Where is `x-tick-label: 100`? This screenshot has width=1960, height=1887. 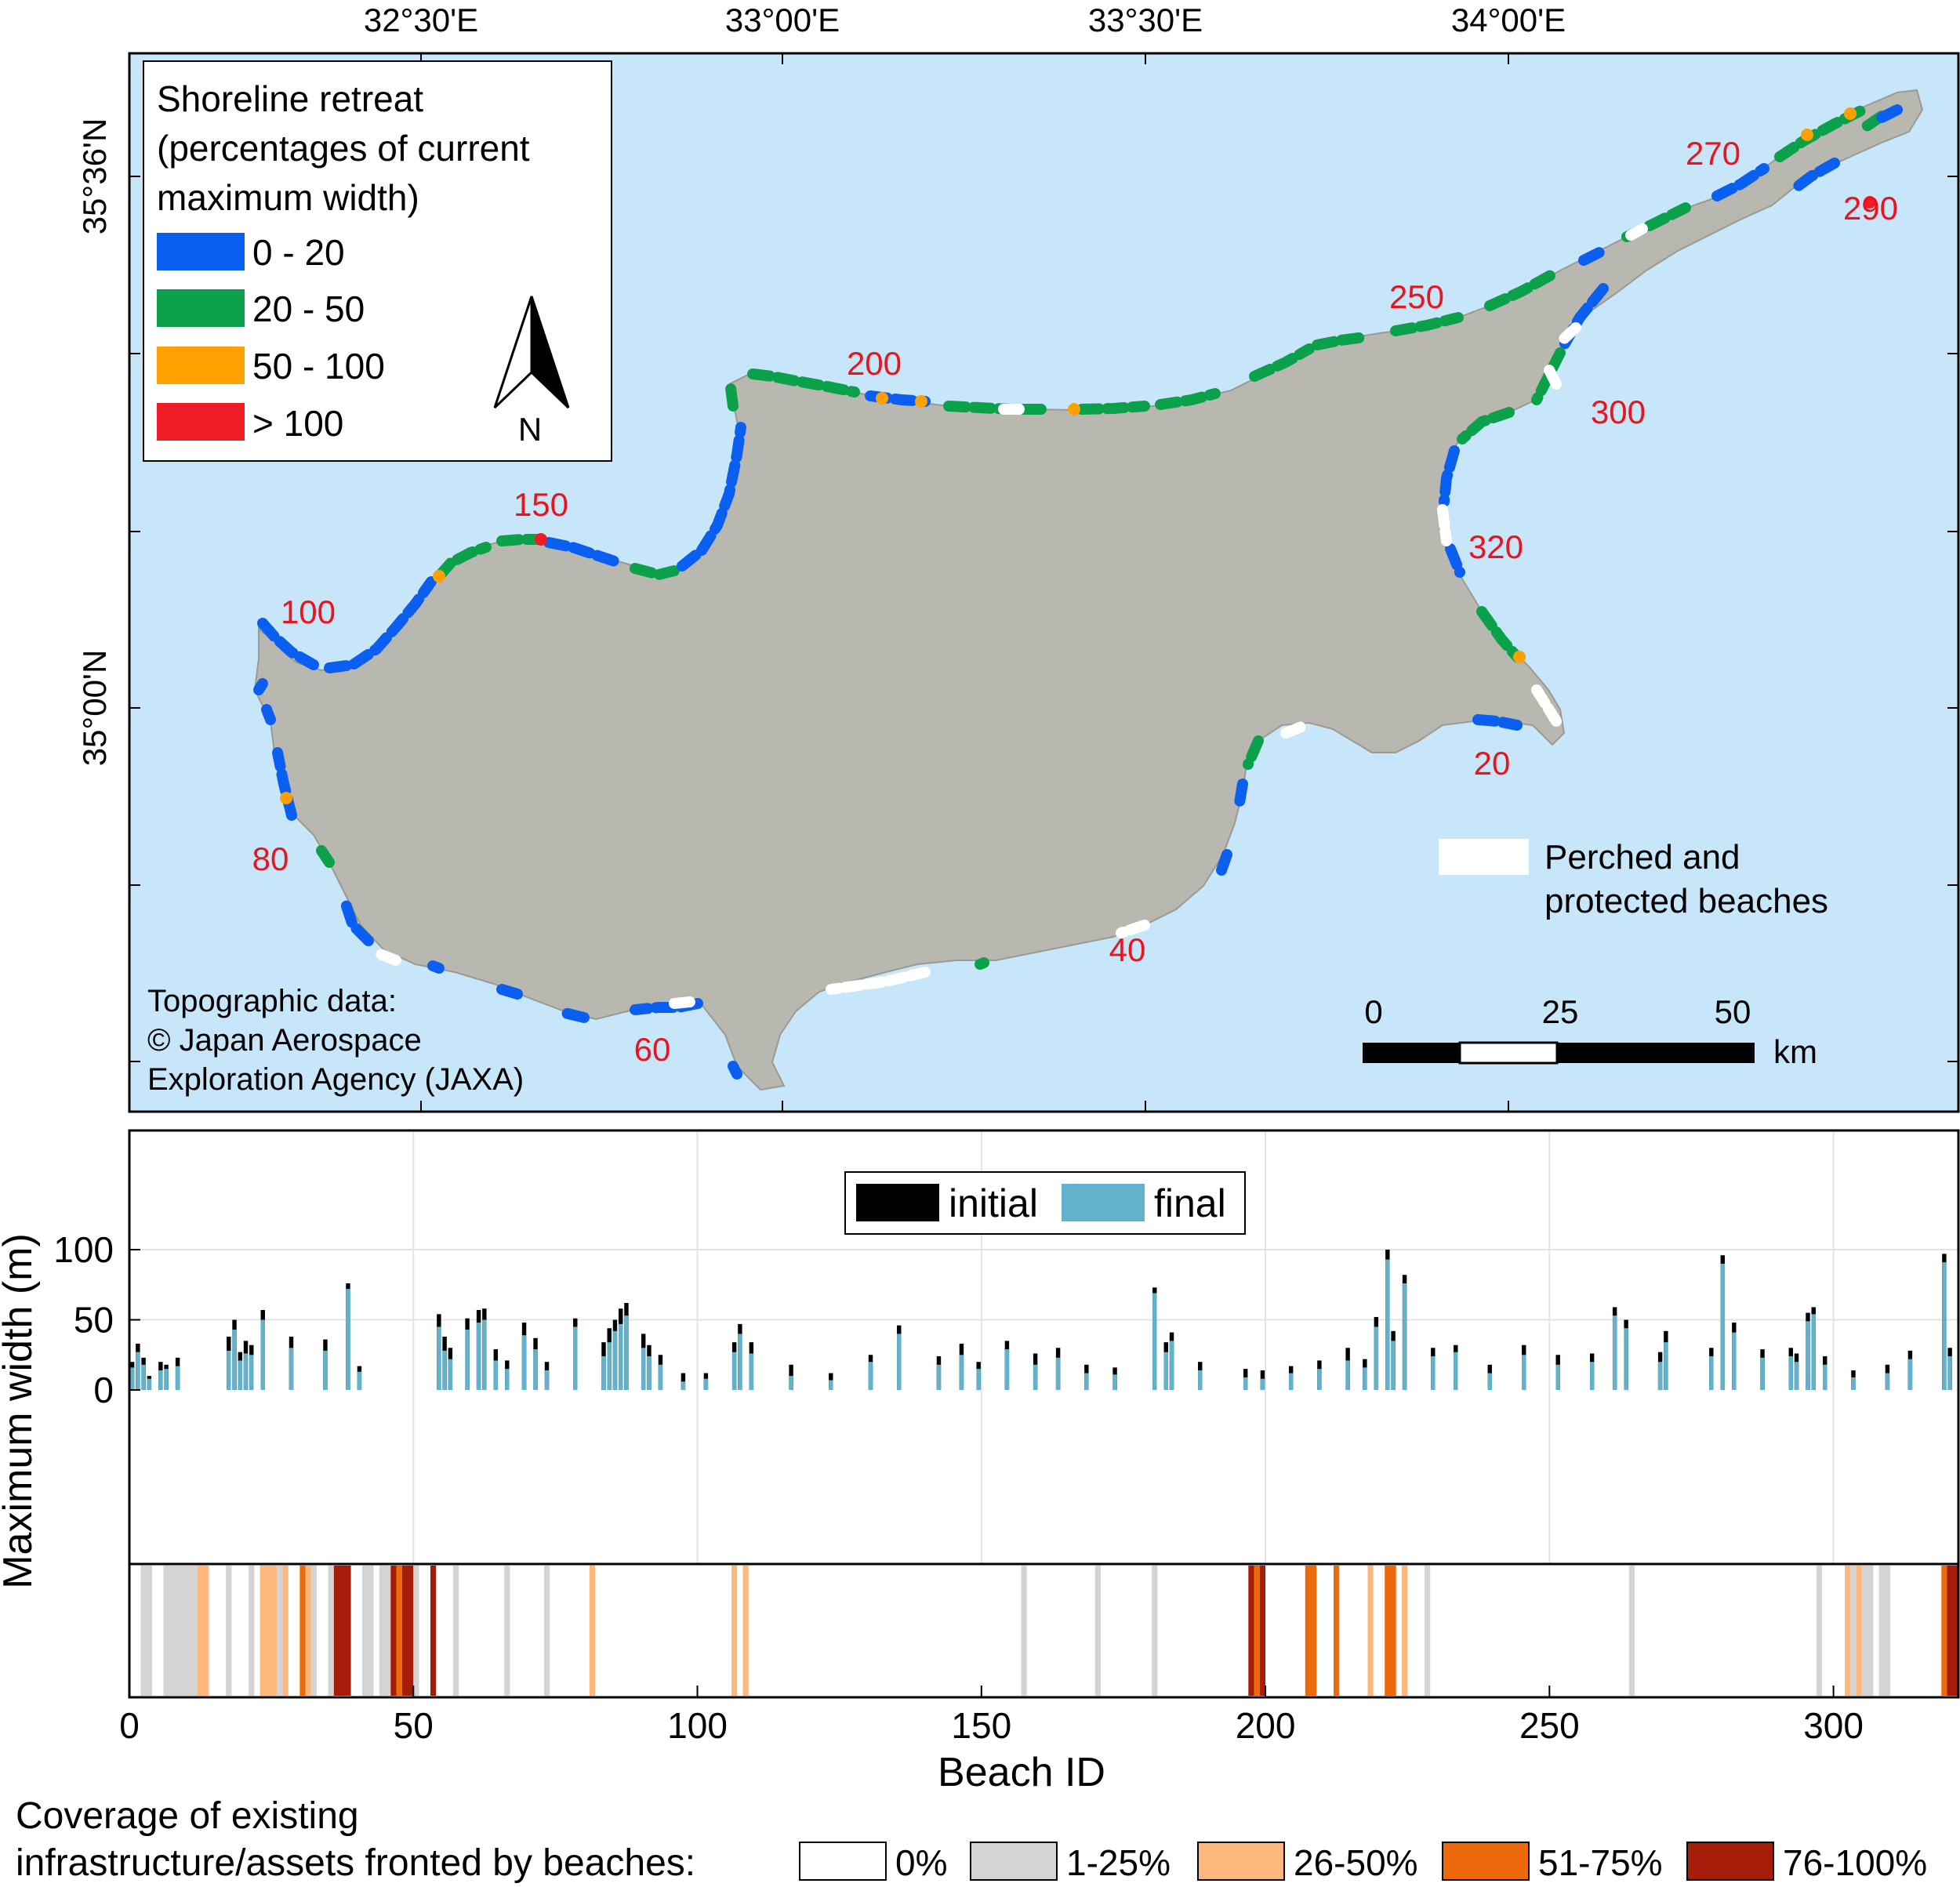
x-tick-label: 100 is located at coordinates (697, 1726).